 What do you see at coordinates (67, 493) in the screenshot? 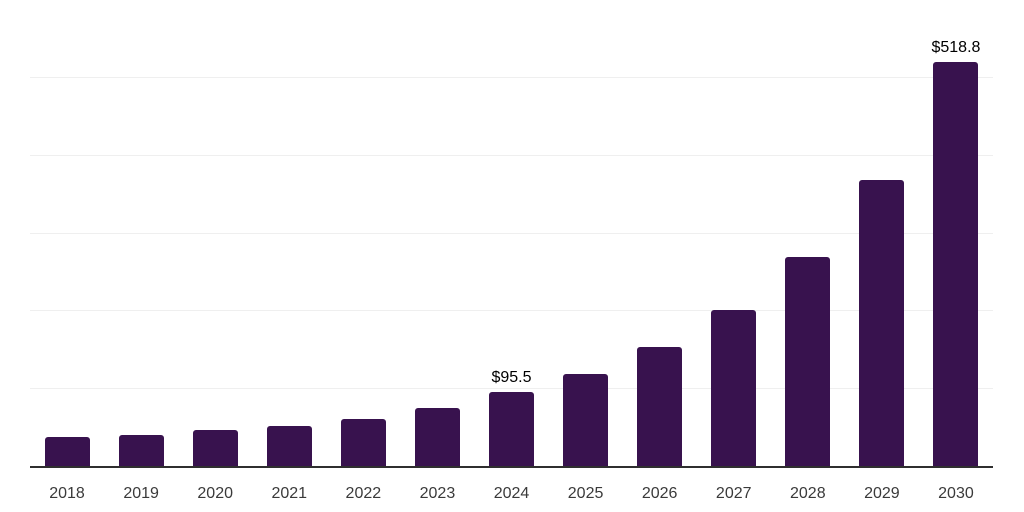
I see `x-tick-2018: 2018` at bounding box center [67, 493].